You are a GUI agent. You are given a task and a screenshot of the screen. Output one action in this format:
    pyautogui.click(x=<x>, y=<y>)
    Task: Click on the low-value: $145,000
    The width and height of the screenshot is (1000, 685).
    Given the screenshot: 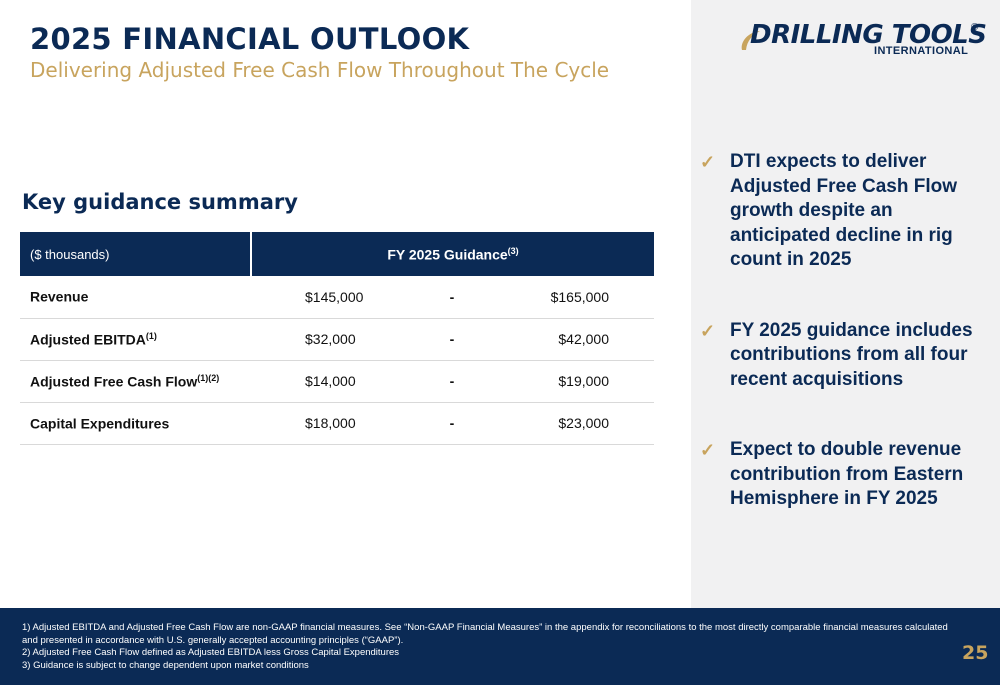 What is the action you would take?
    pyautogui.click(x=334, y=296)
    